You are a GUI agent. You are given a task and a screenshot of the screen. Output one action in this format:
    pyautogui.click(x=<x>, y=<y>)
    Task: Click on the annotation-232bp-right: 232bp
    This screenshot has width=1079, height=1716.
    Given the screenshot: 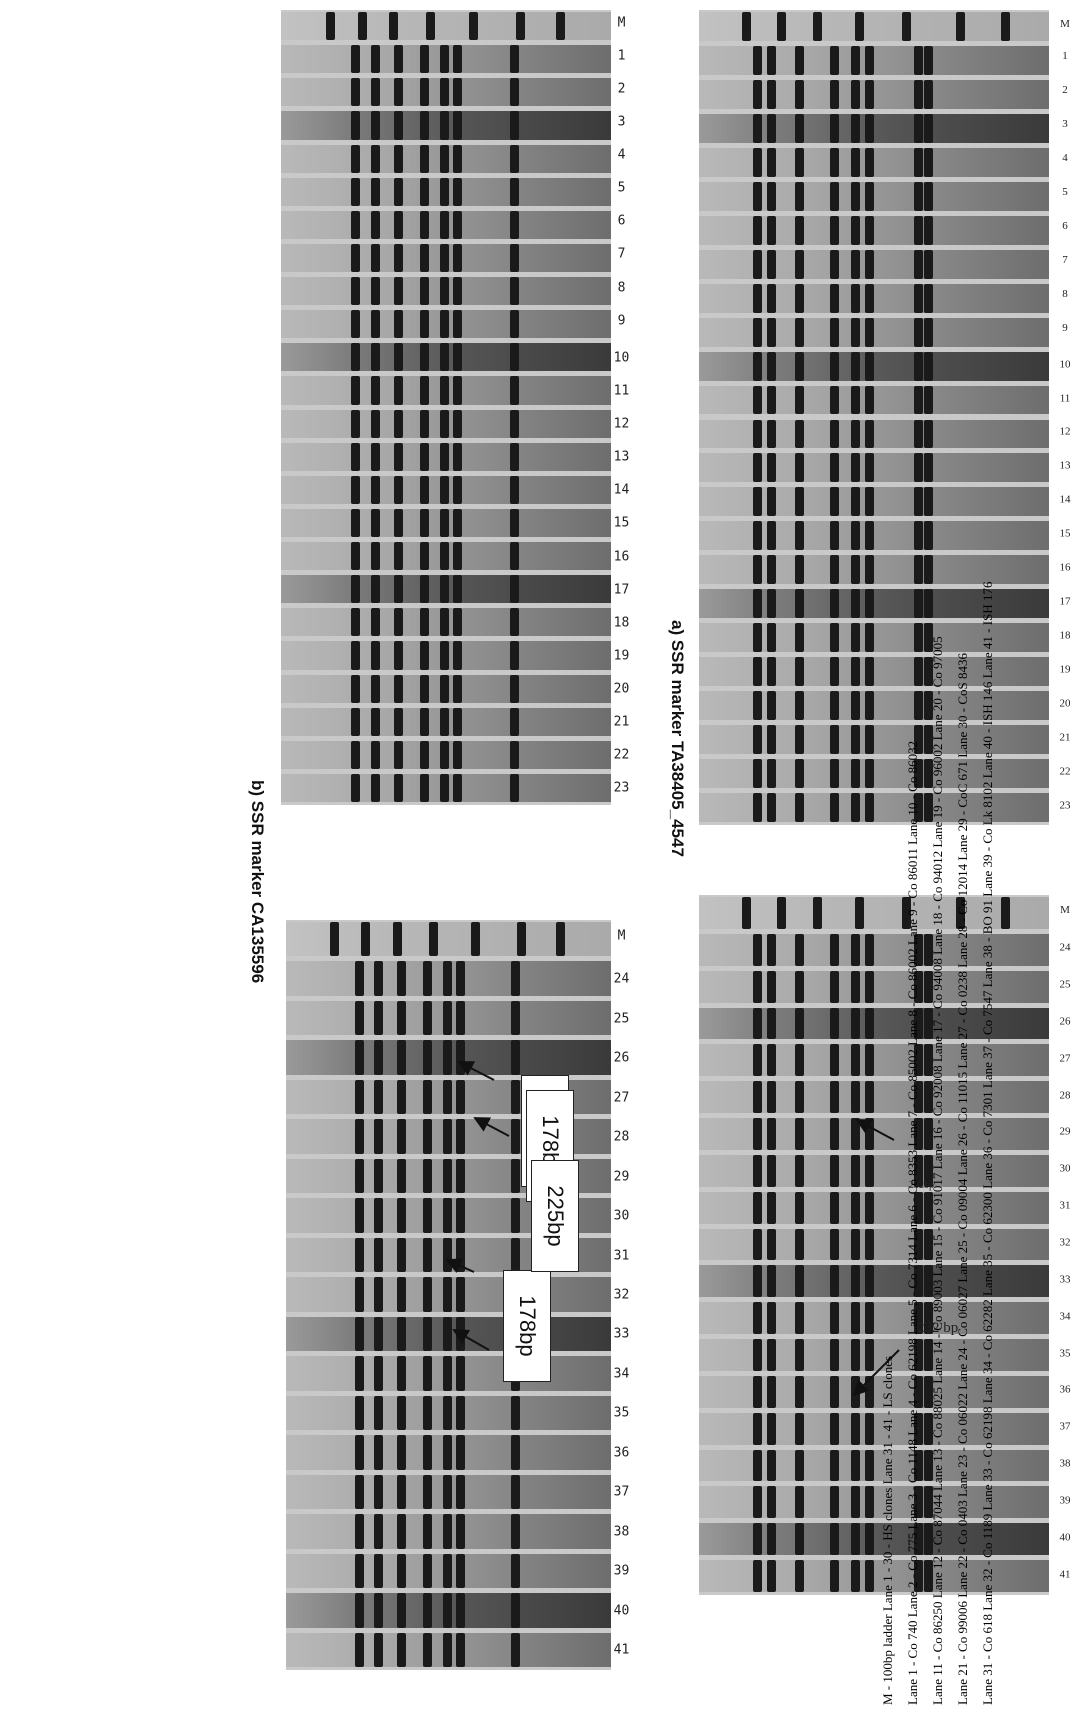 What is the action you would take?
    pyautogui.click(x=921, y=1185)
    